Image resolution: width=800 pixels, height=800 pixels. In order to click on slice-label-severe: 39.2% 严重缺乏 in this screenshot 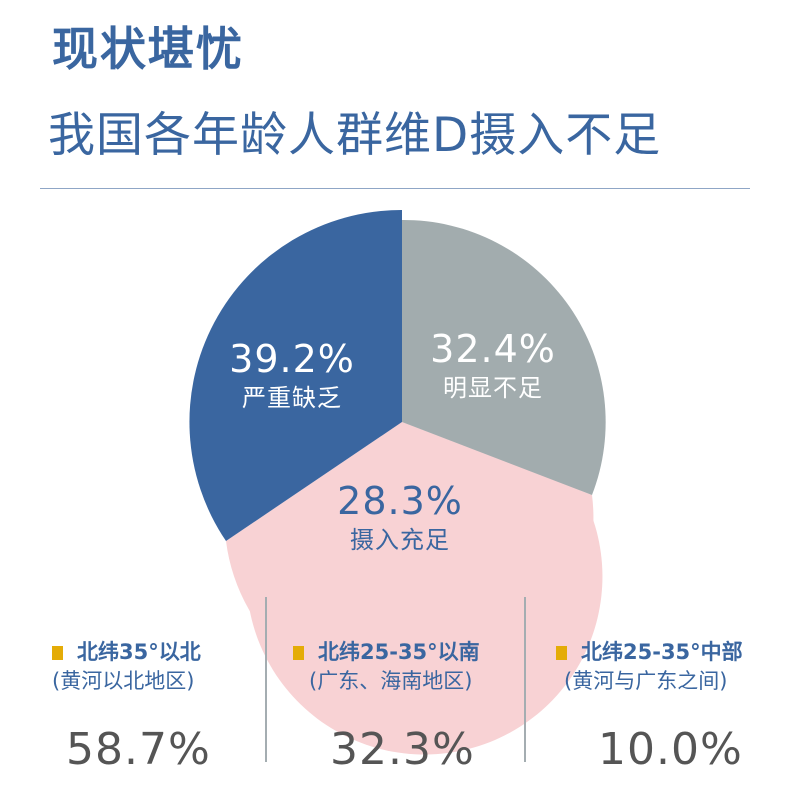, I will do `click(292, 375)`.